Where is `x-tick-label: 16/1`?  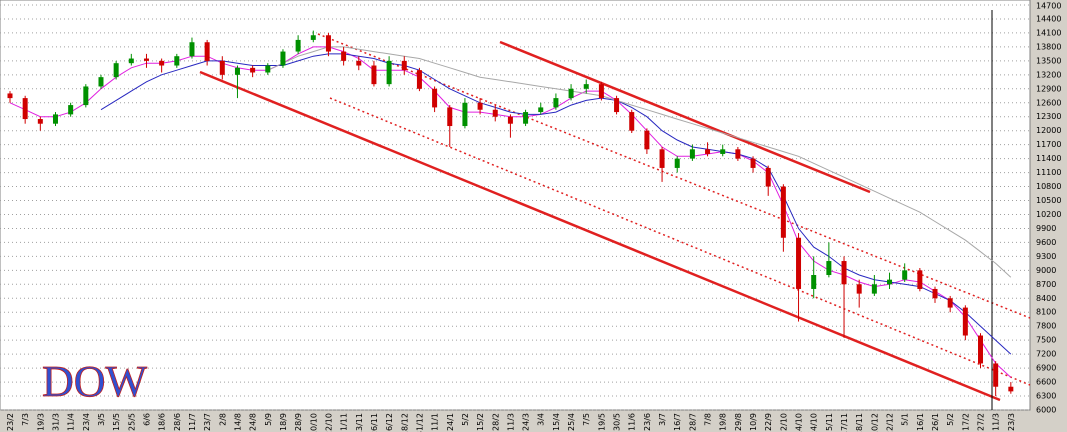 x-tick-label: 16/1 is located at coordinates (920, 422).